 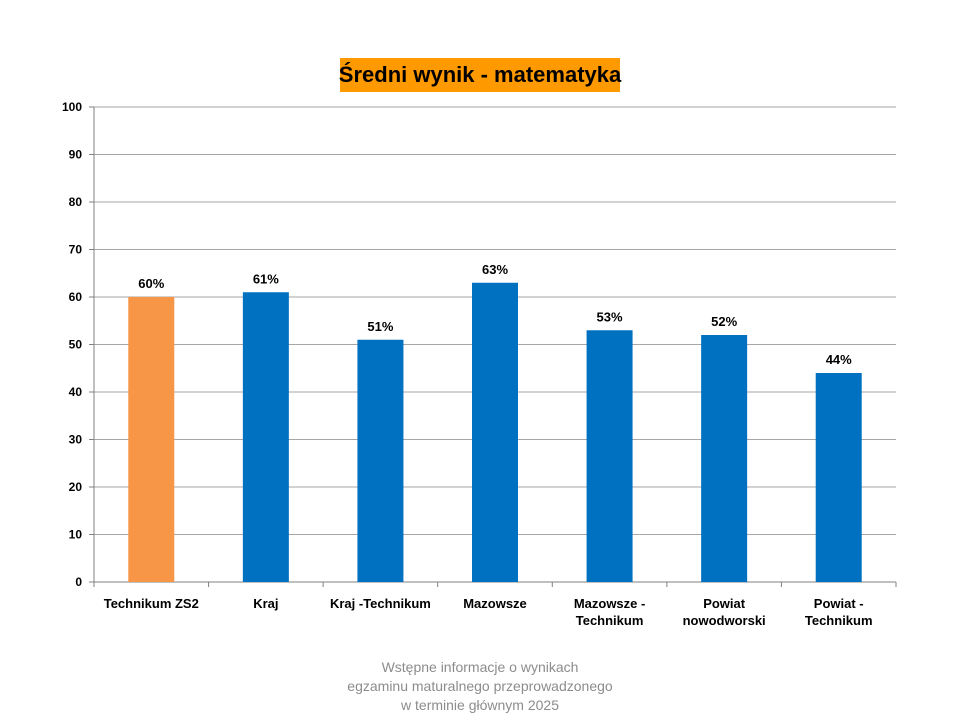 What do you see at coordinates (380, 326) in the screenshot?
I see `data-label: 51%` at bounding box center [380, 326].